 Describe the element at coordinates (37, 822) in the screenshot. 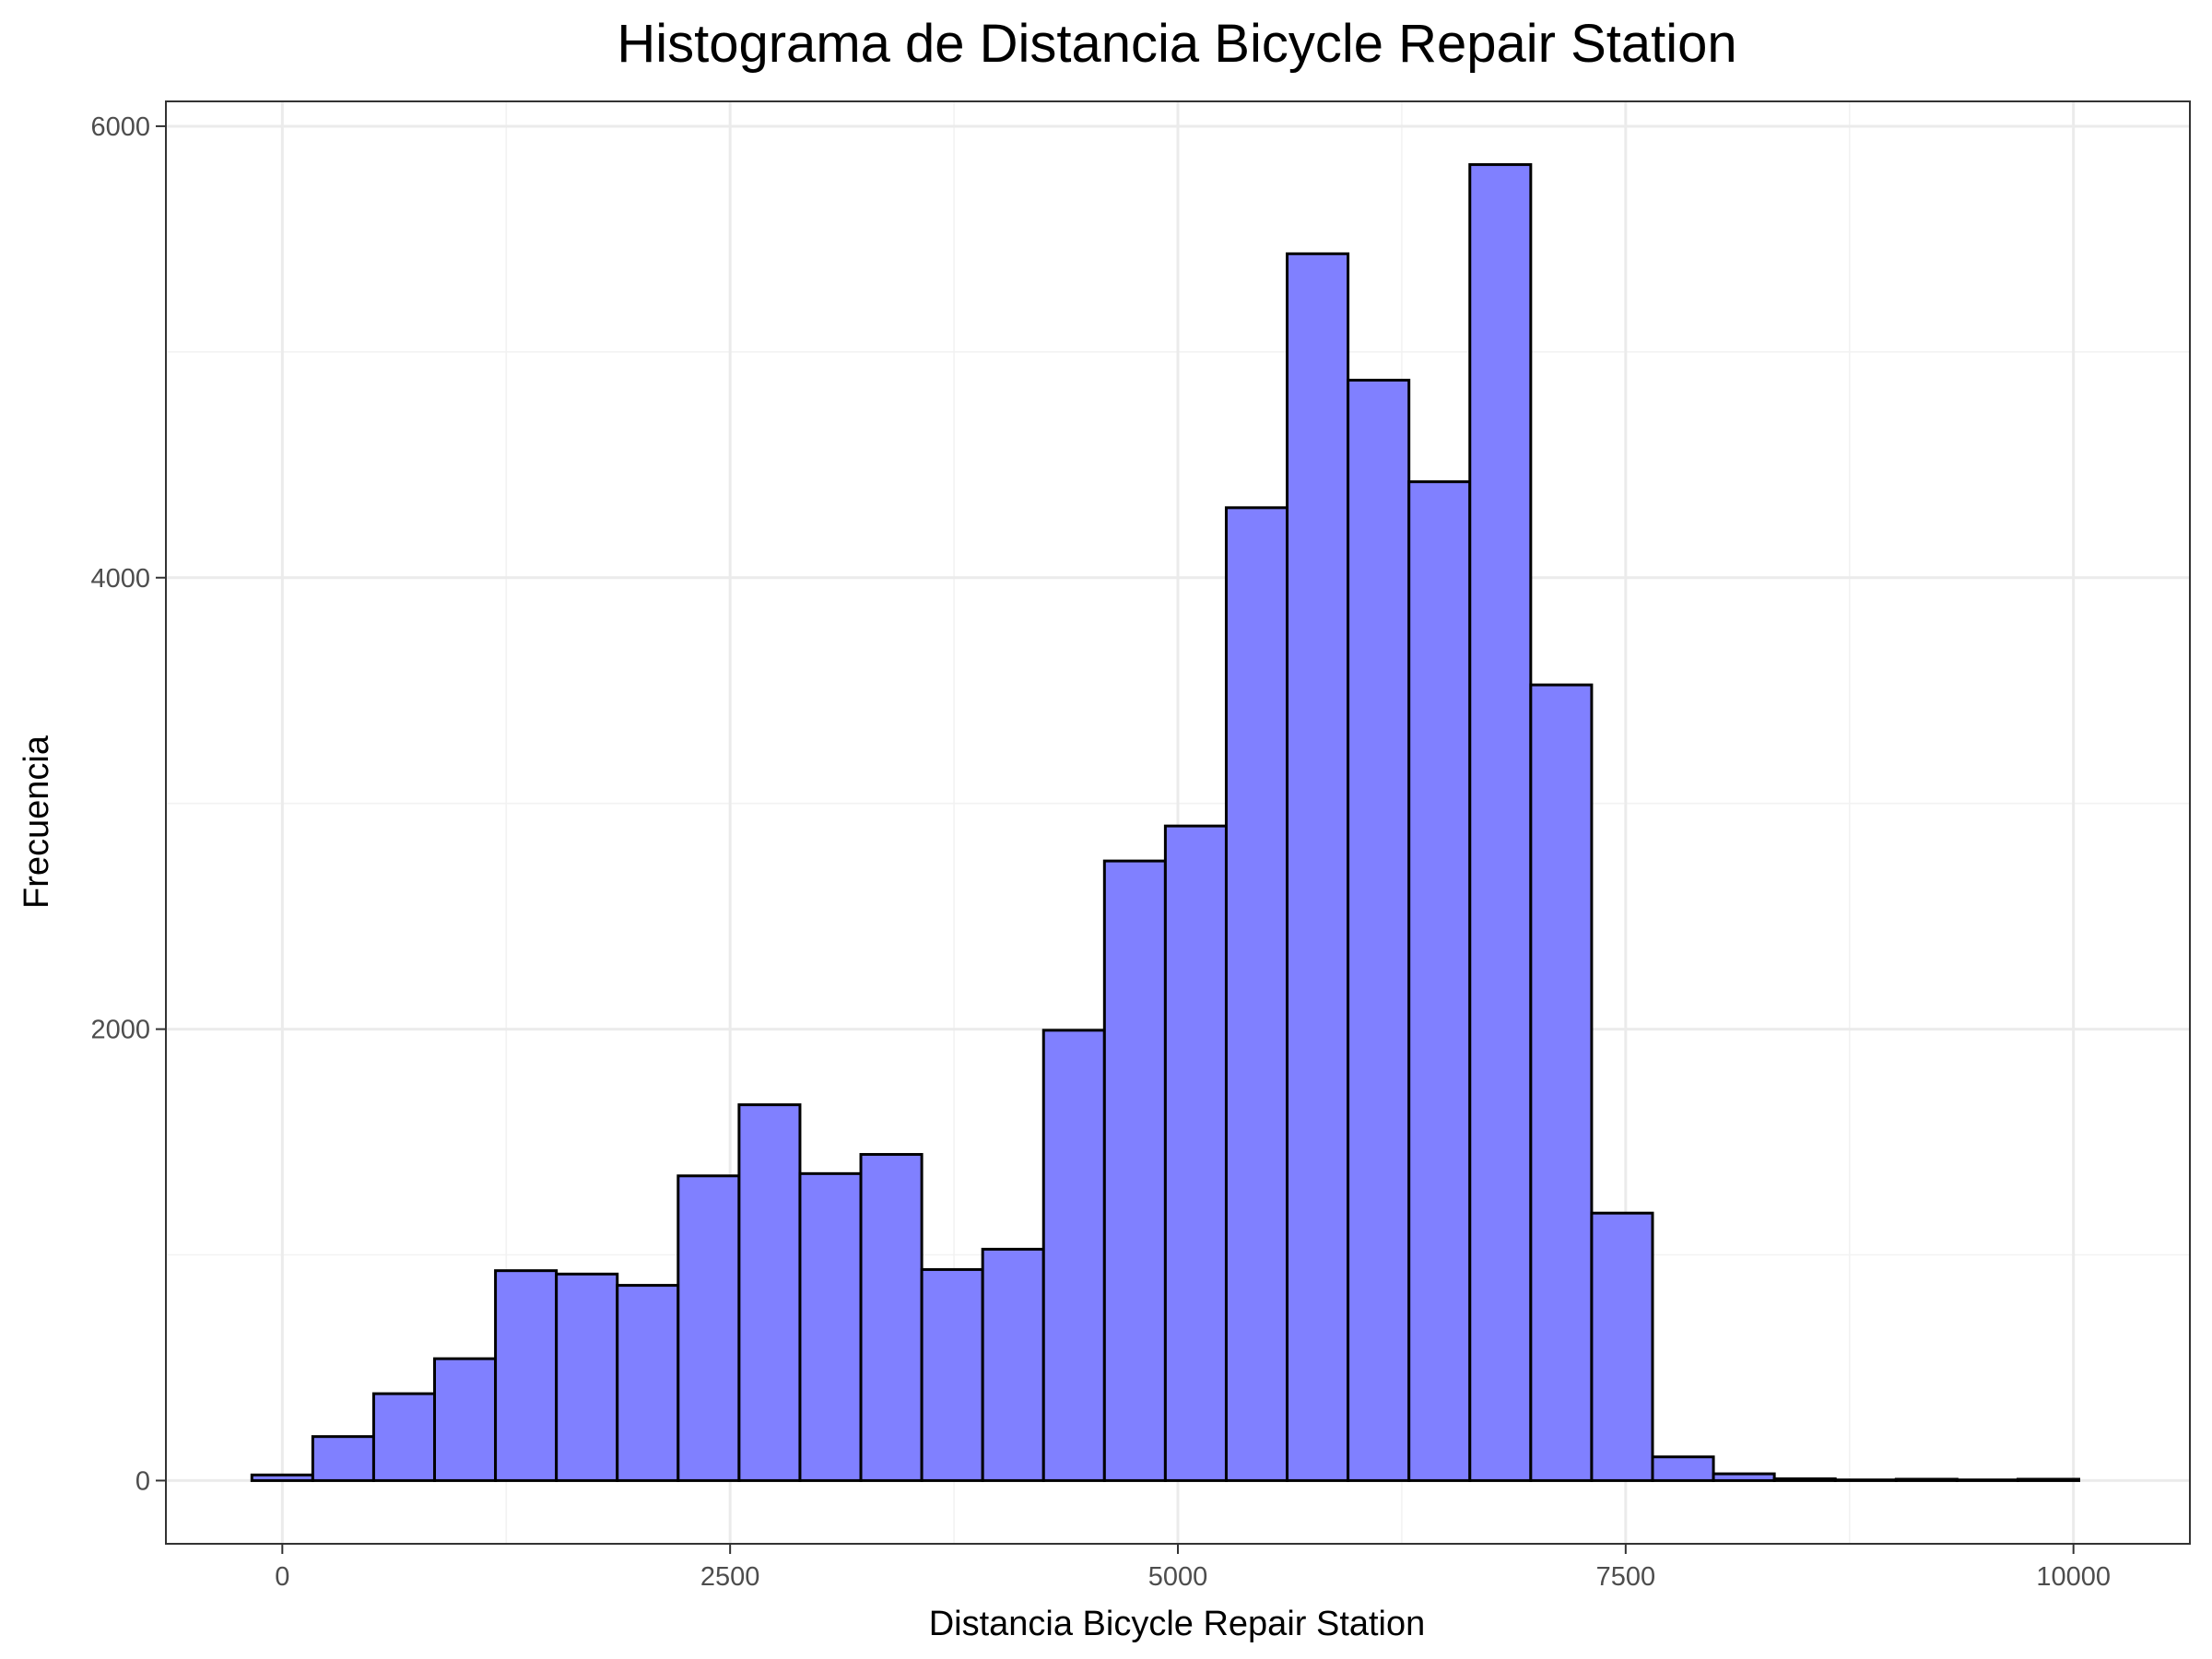

I see `y-axis-label: Frecuencia` at that location.